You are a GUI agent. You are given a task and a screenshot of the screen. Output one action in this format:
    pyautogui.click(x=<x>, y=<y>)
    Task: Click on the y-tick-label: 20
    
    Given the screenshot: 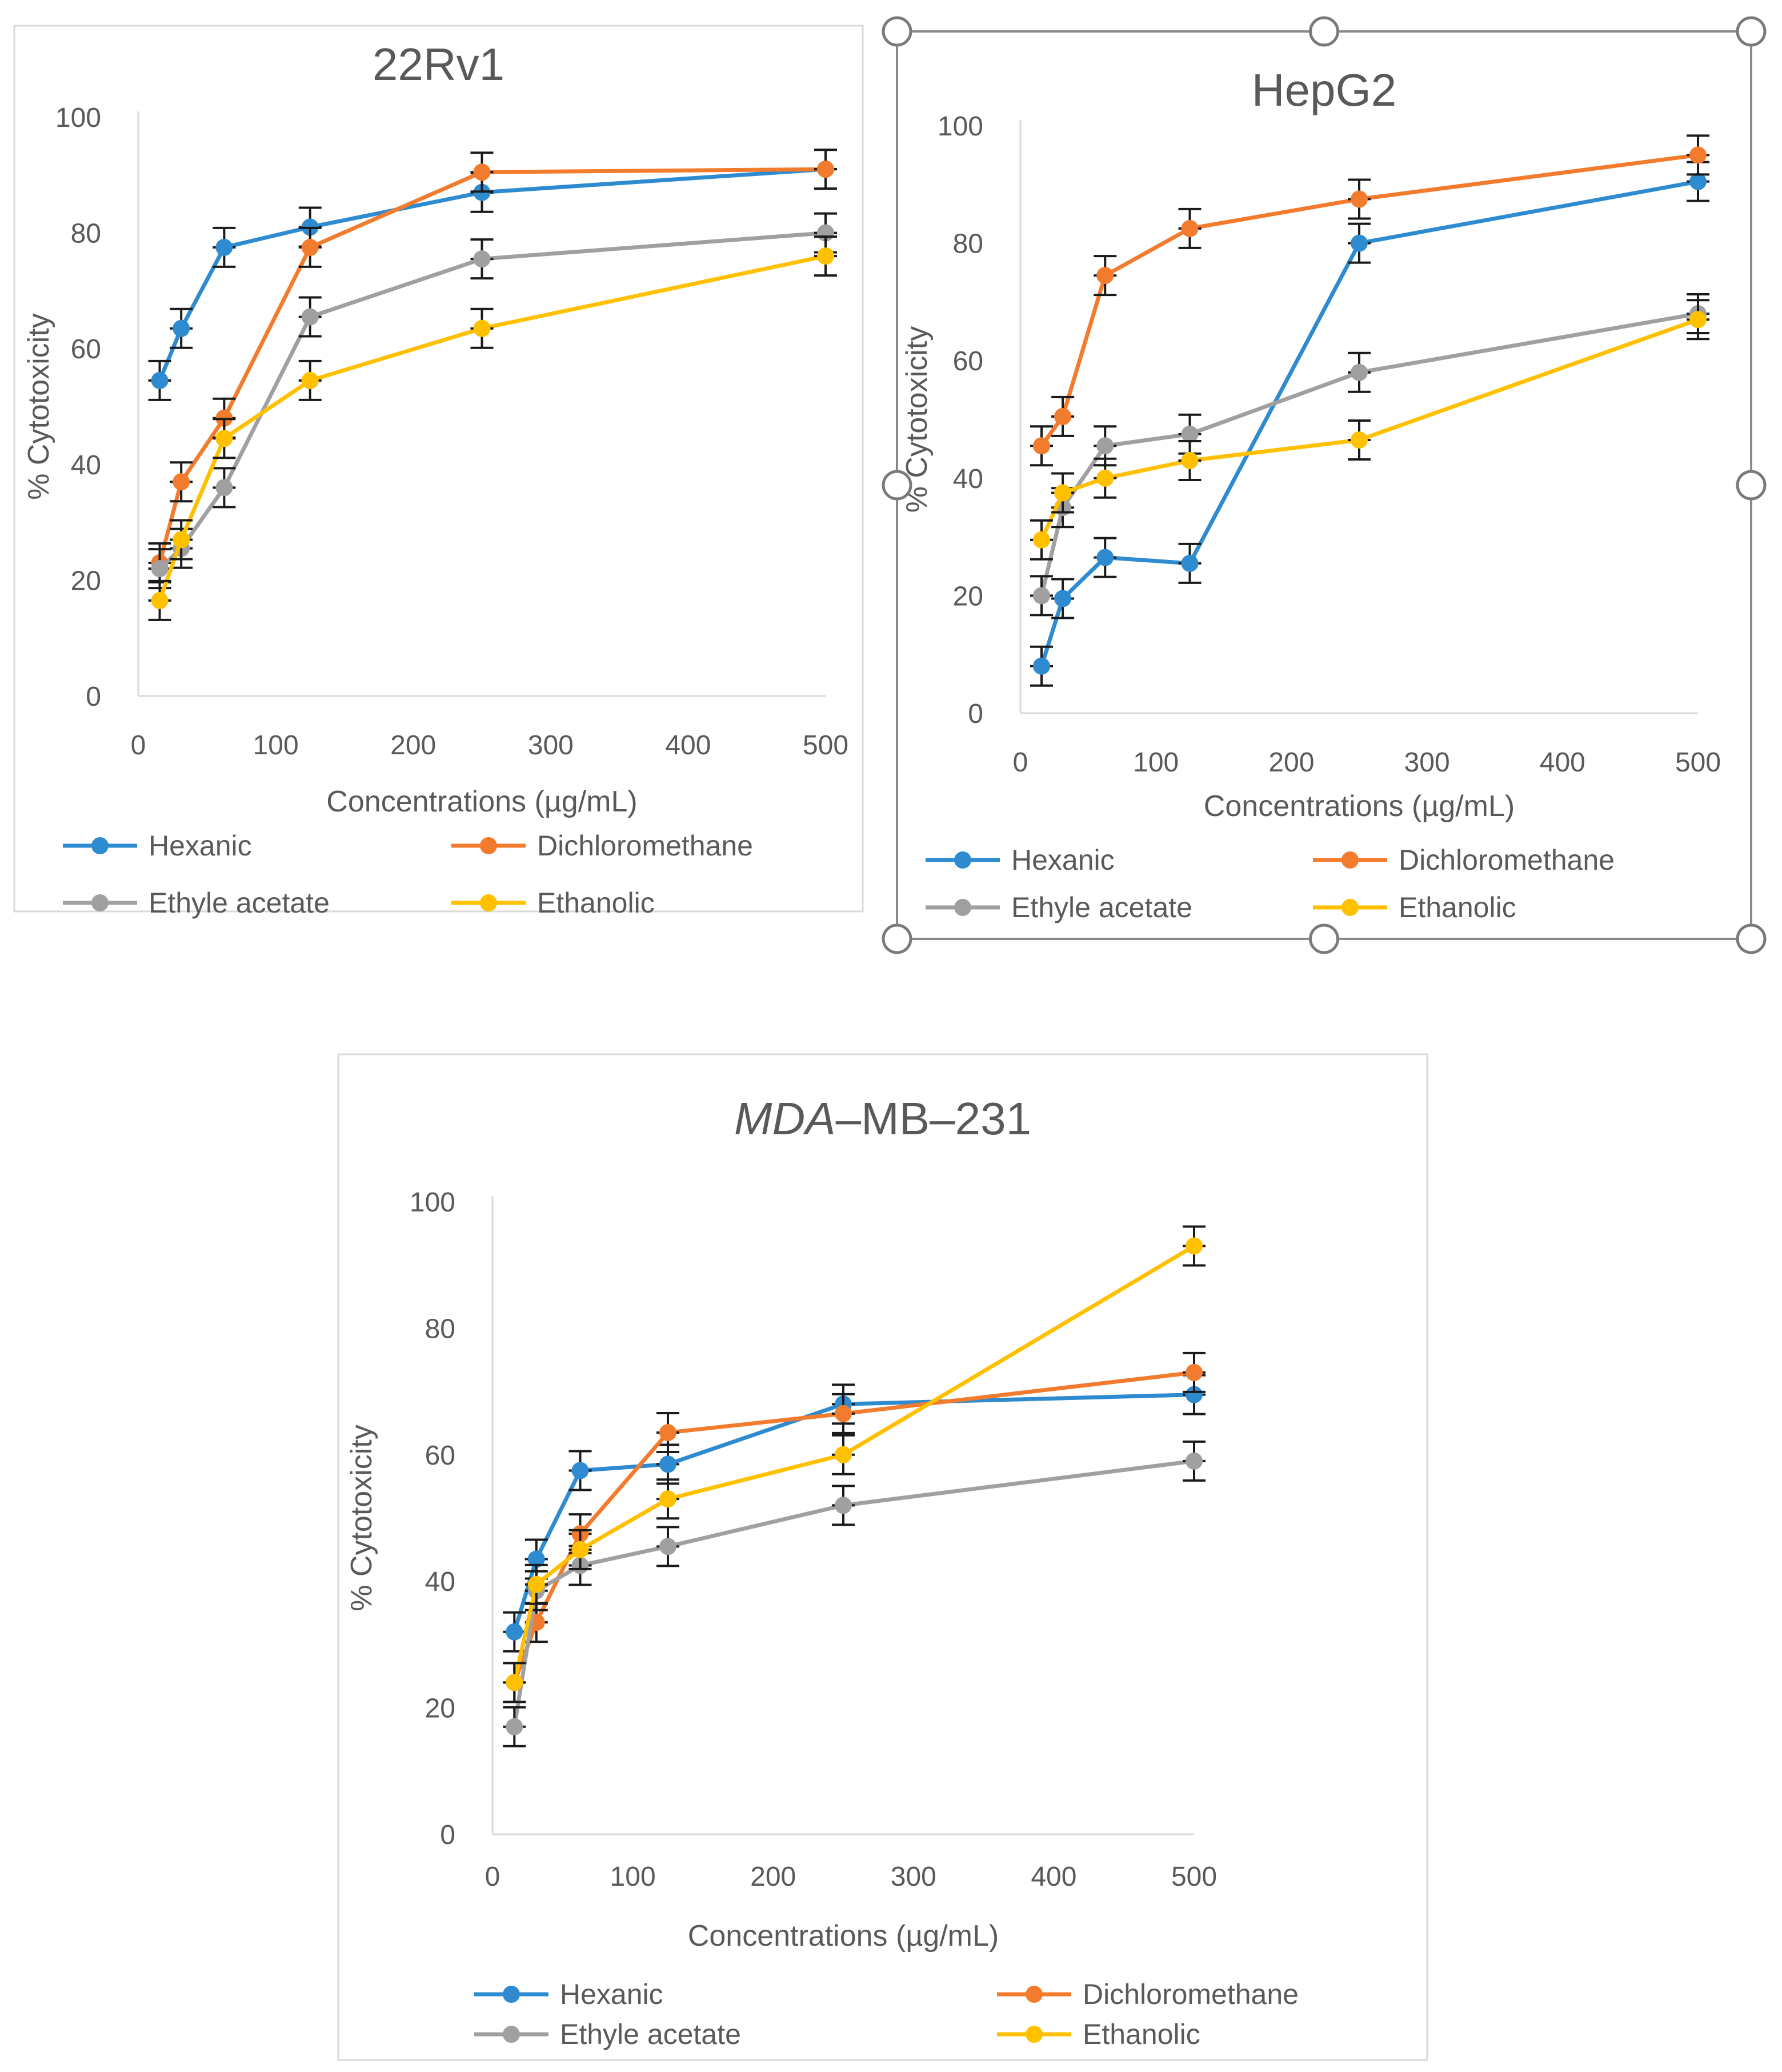 What is the action you would take?
    pyautogui.click(x=440, y=1709)
    